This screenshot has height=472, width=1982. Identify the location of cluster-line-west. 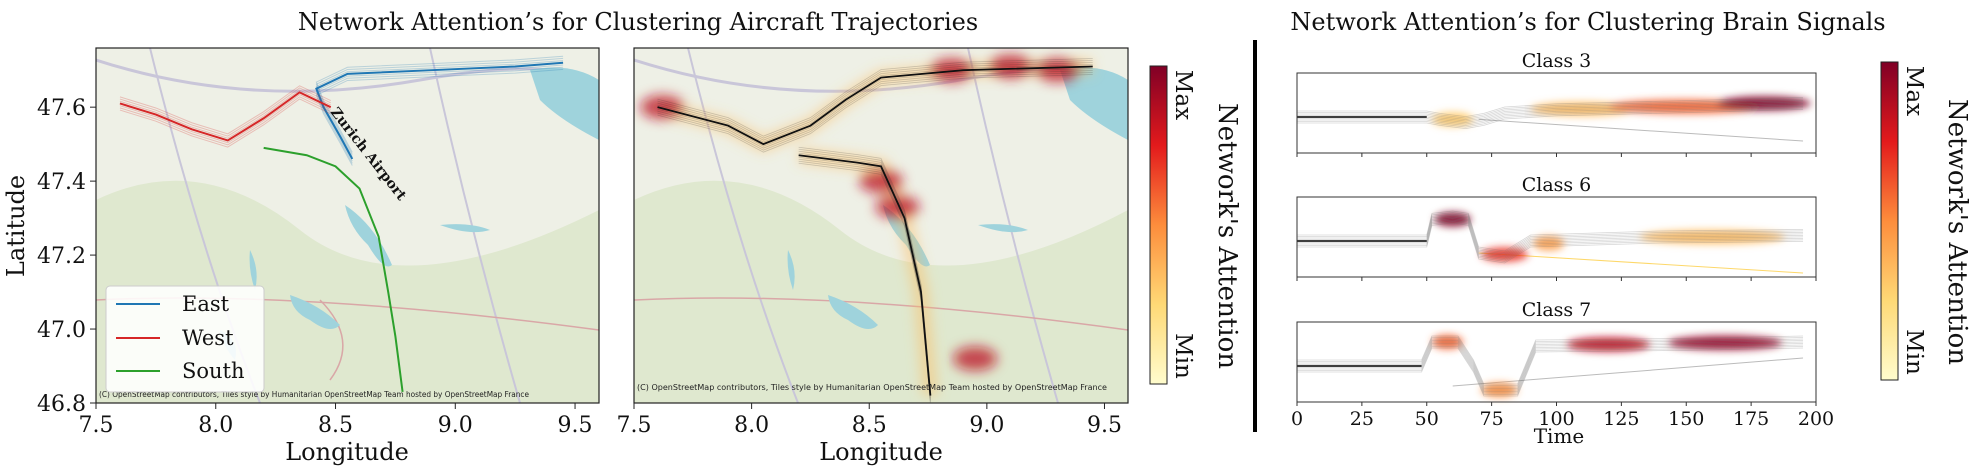
(225, 116).